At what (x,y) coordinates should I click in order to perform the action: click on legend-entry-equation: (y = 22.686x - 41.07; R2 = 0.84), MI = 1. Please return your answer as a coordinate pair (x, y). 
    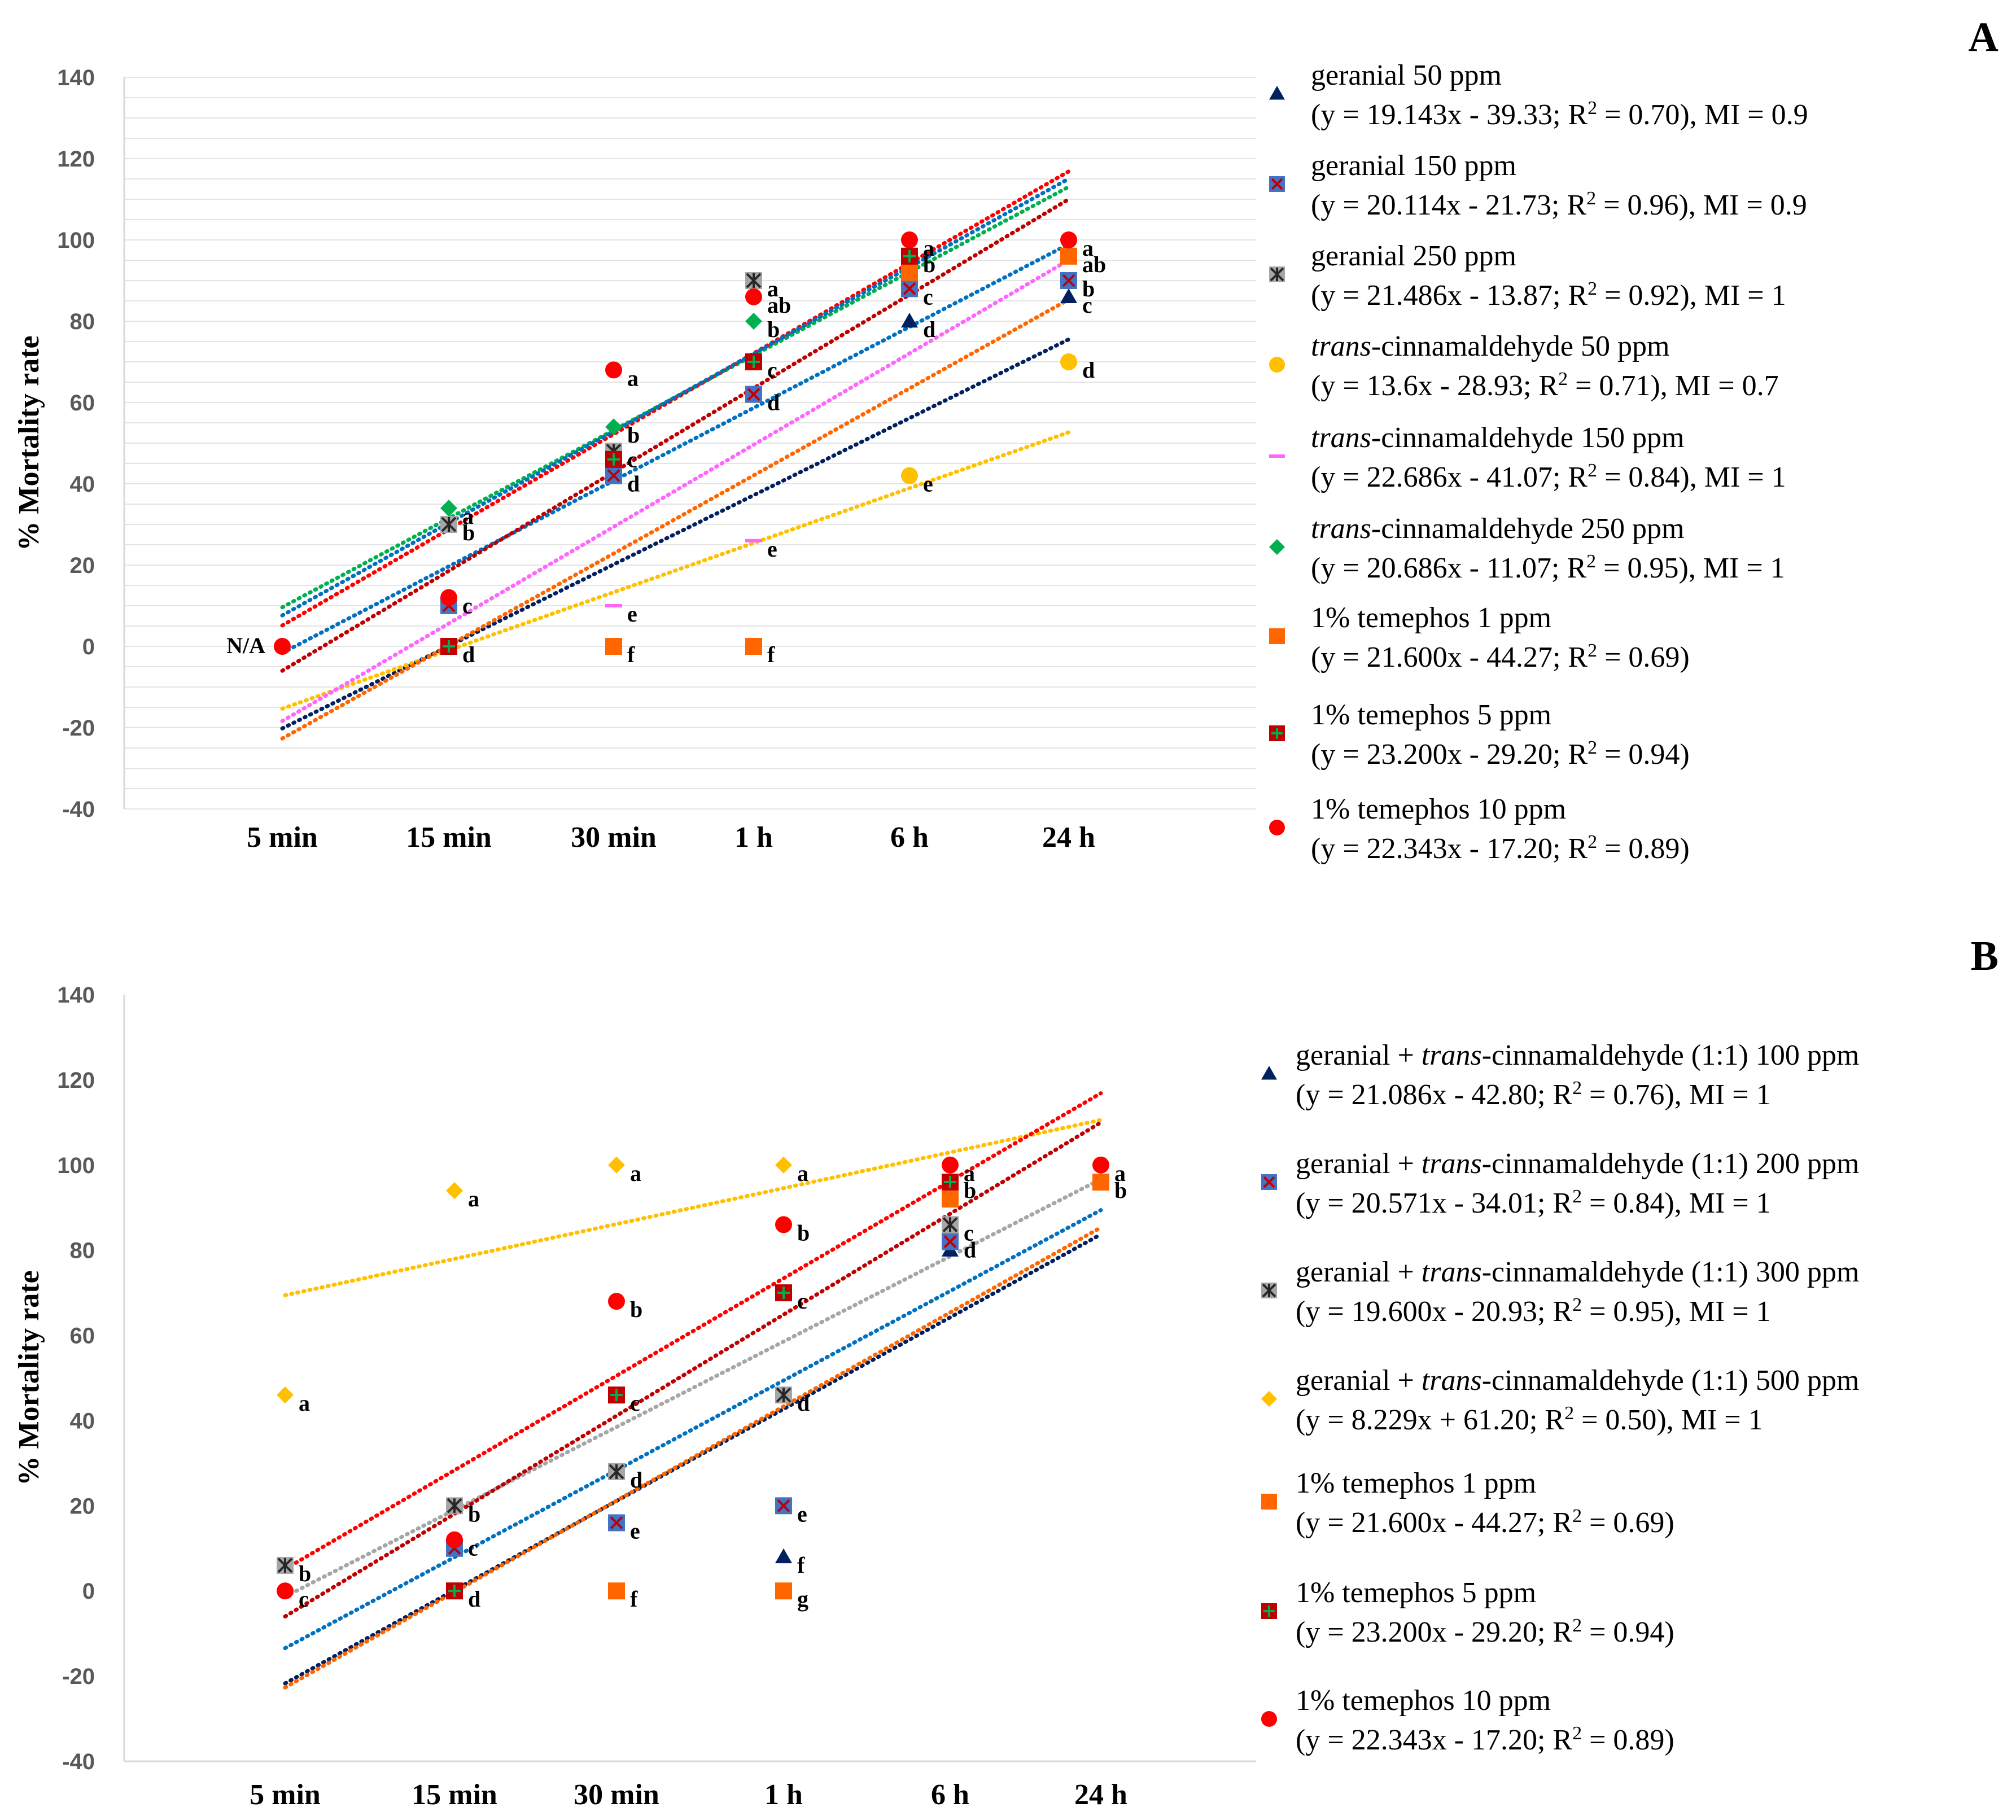
    Looking at the image, I should click on (1548, 477).